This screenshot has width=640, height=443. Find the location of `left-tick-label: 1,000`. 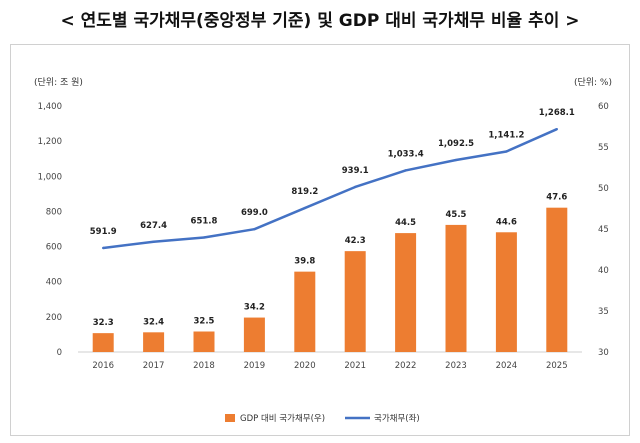

left-tick-label: 1,000 is located at coordinates (50, 177).